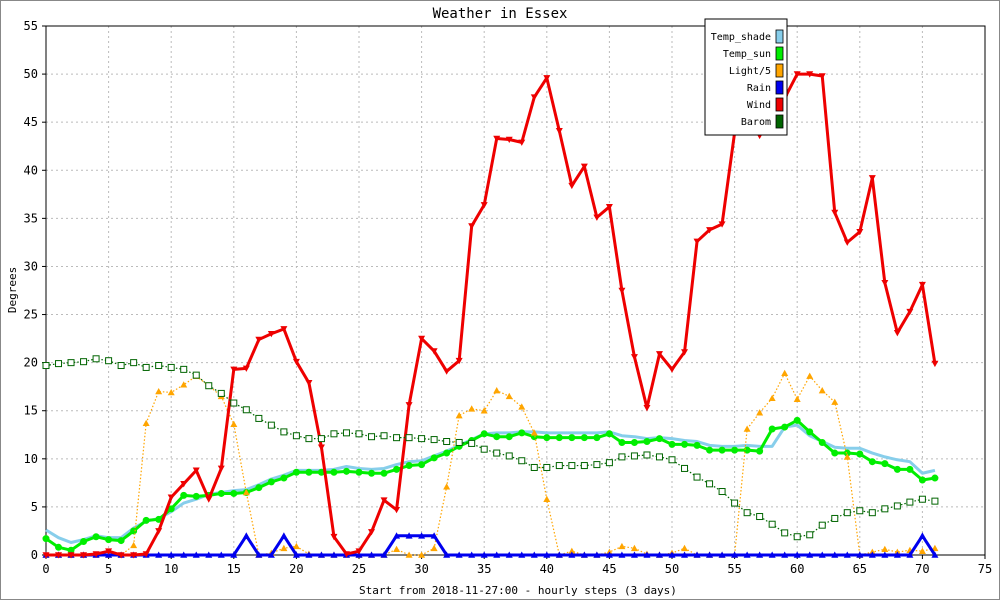 The width and height of the screenshot is (1000, 600). I want to click on x-tick-label: 50, so click(672, 569).